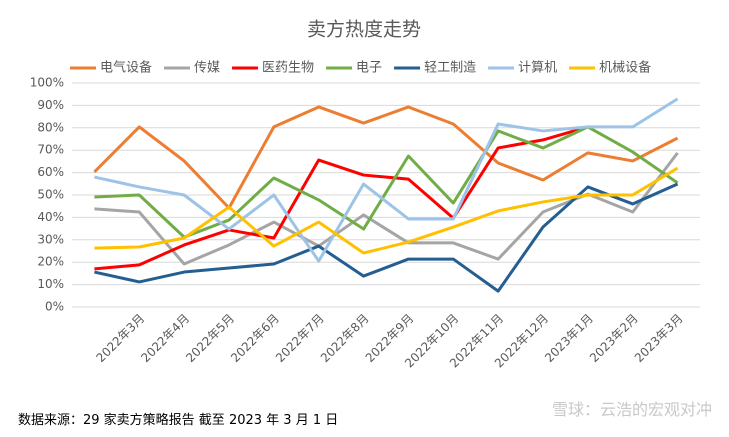 The height and width of the screenshot is (437, 729). I want to click on y-tick-label: 90%, so click(50, 105).